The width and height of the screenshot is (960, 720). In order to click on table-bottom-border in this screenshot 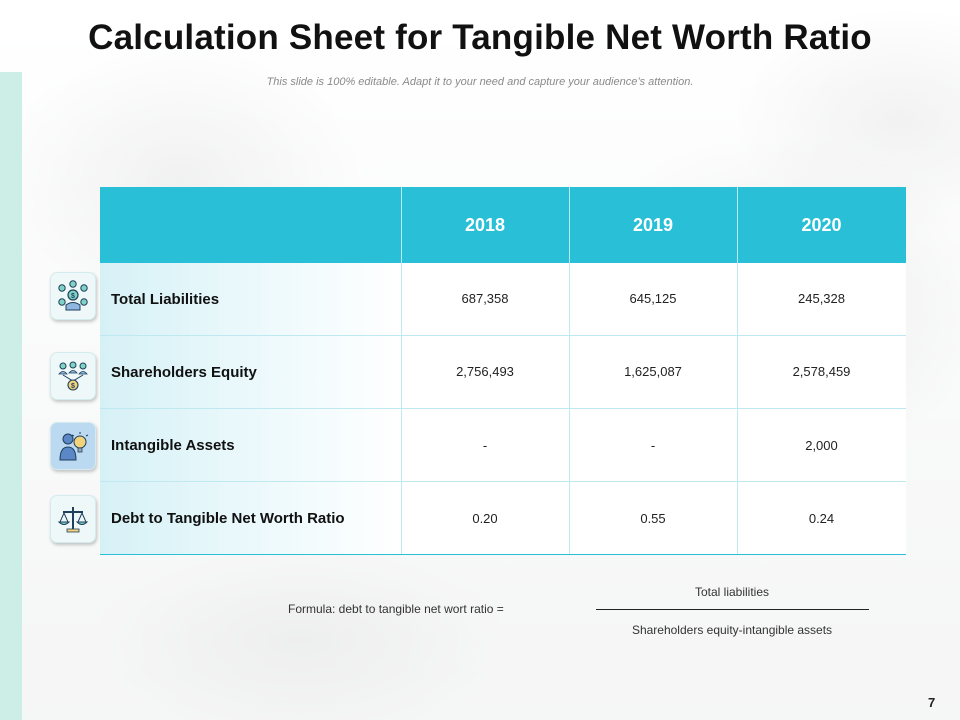, I will do `click(503, 554)`.